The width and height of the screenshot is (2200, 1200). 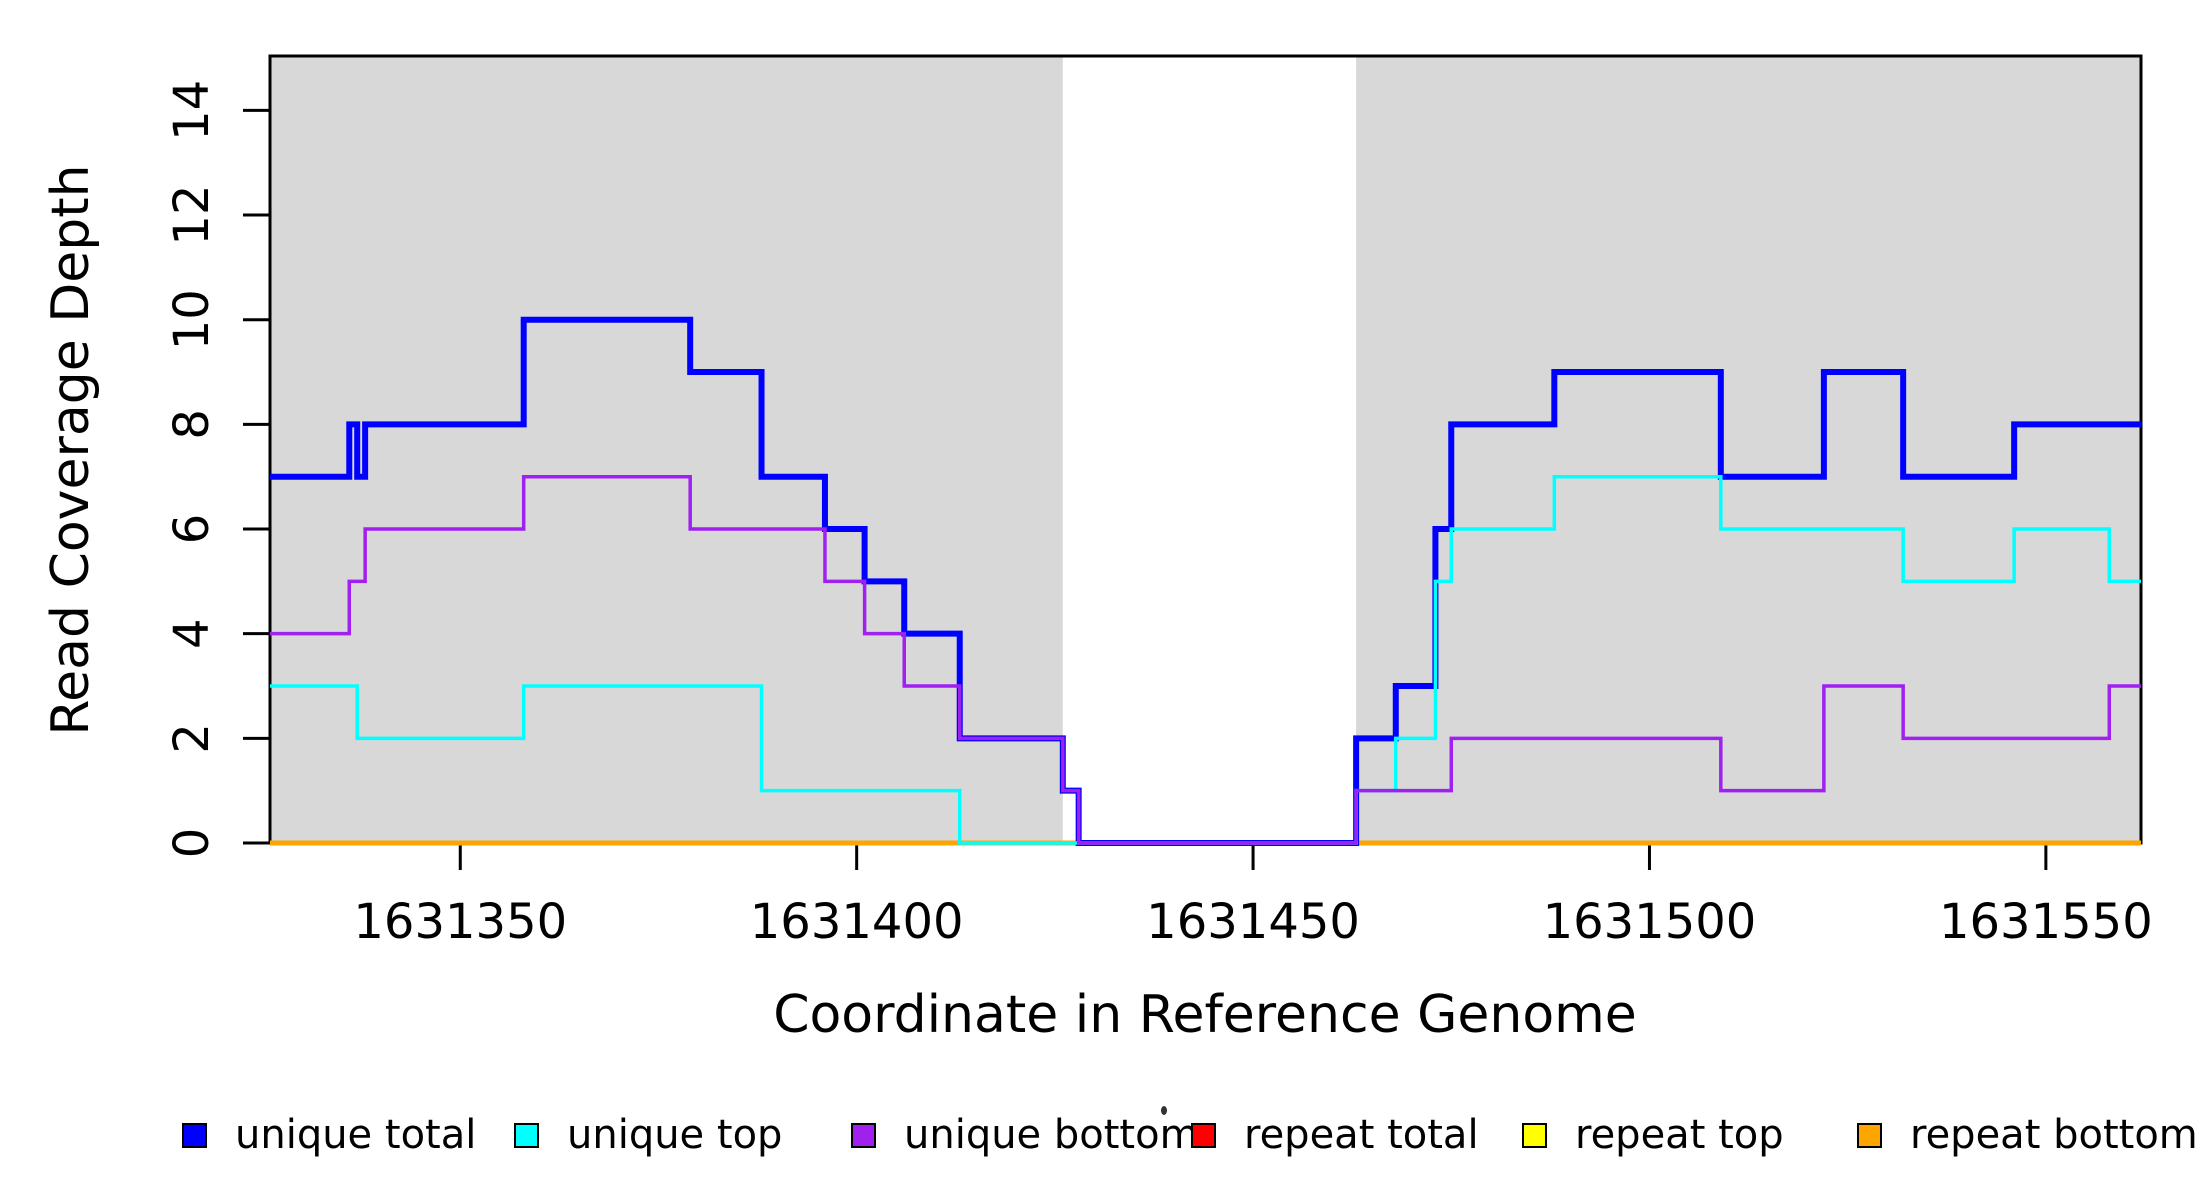 I want to click on legend-swatch-repeat_bottom, so click(x=1869, y=1135).